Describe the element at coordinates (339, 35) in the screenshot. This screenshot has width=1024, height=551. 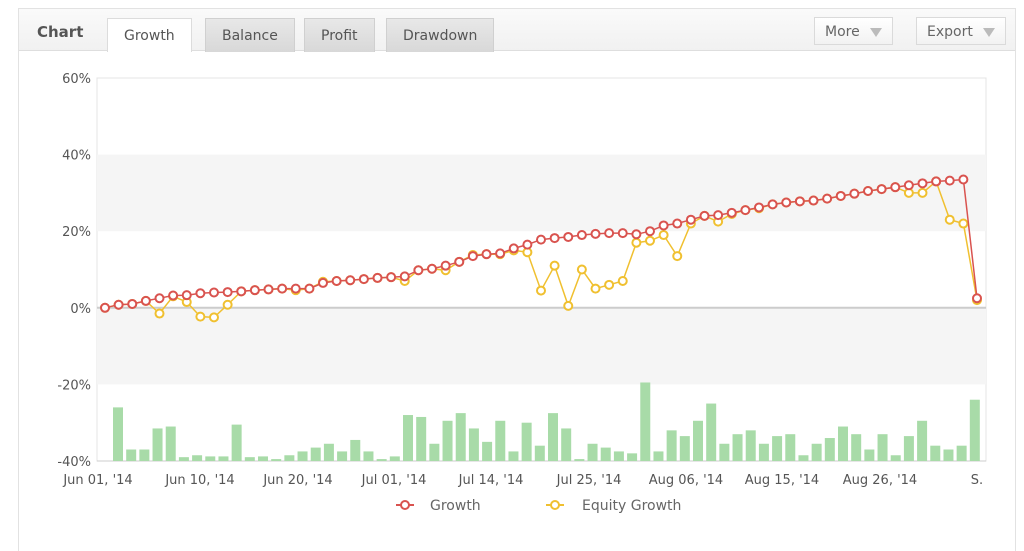
I see `tab-profit: Profit` at that location.